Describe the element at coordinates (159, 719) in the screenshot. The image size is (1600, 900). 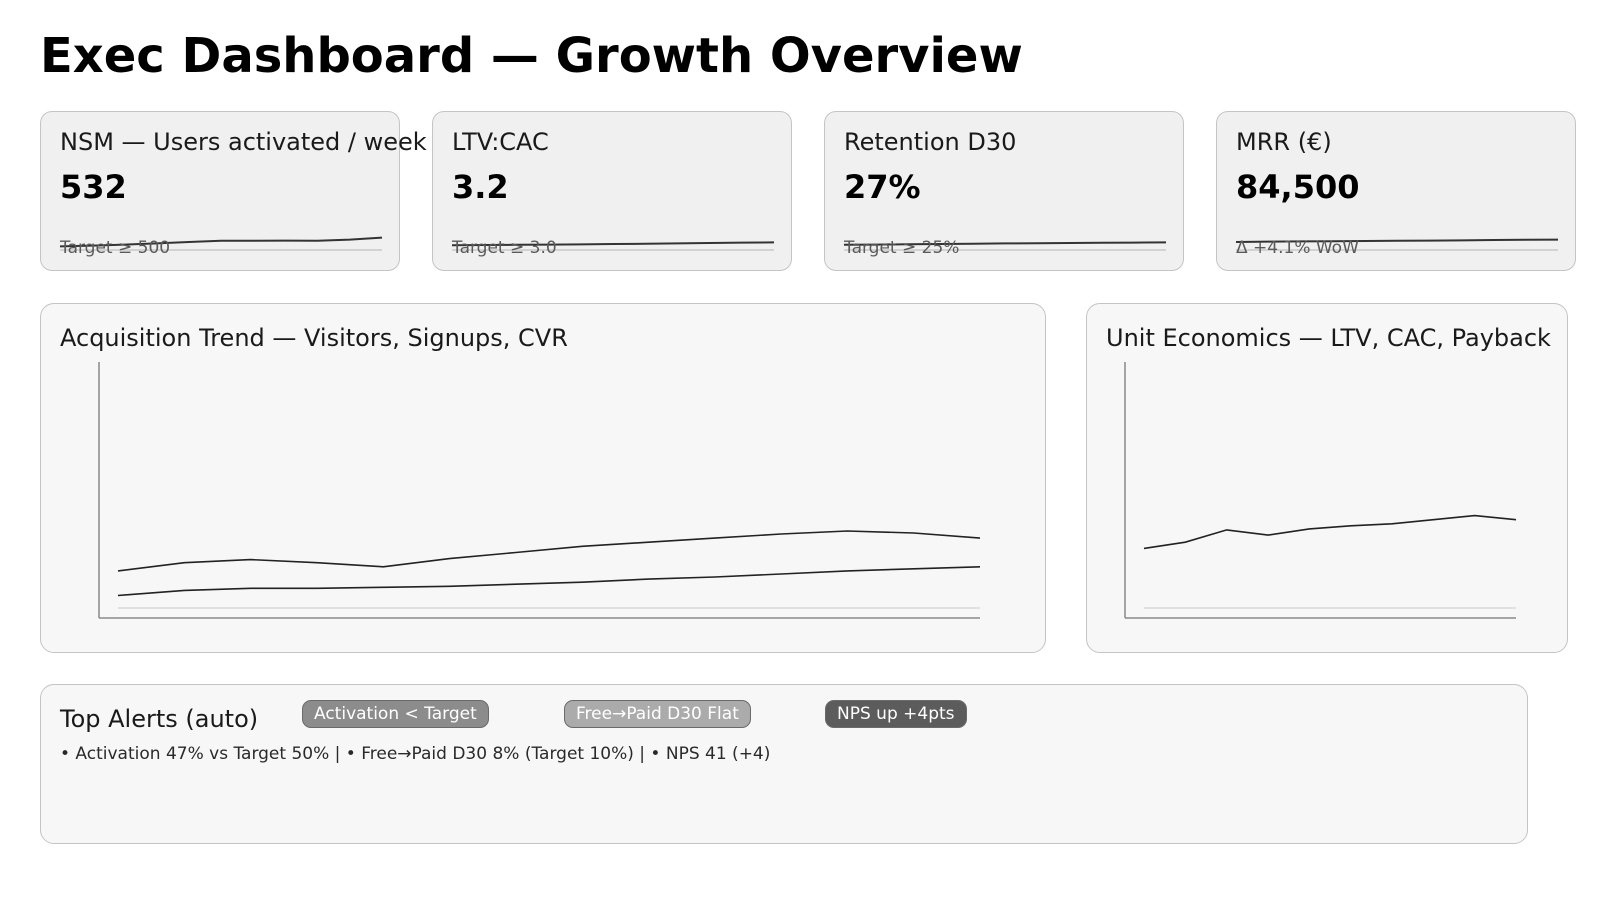
I see `alerts-title: Top Alerts (auto)` at that location.